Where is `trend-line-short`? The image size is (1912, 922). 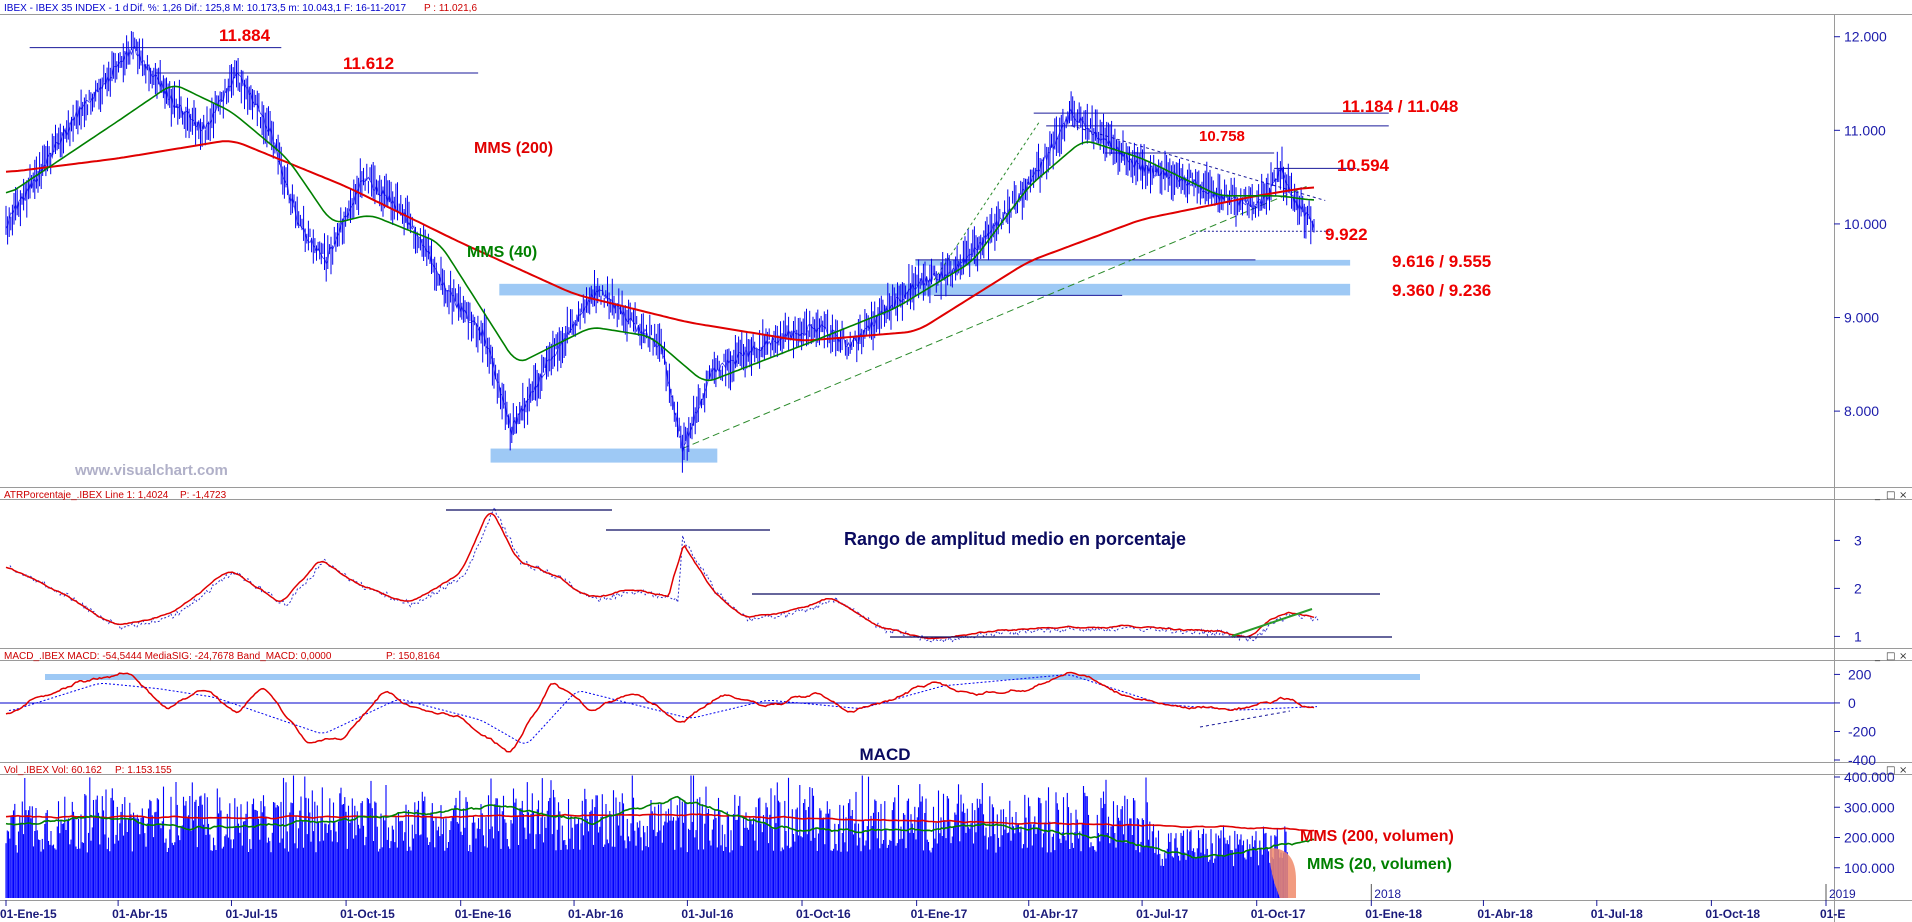 trend-line-short is located at coordinates (987, 200).